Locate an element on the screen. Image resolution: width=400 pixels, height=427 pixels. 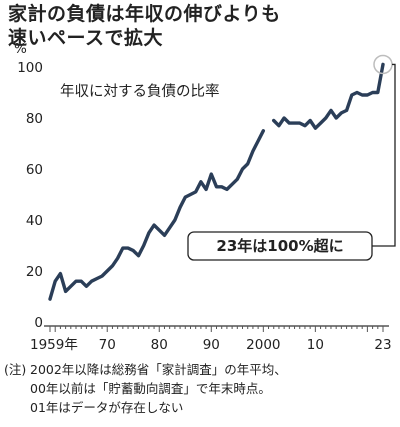
footnote-line-3: 01年はデータが存在しない is located at coordinates (107, 407).